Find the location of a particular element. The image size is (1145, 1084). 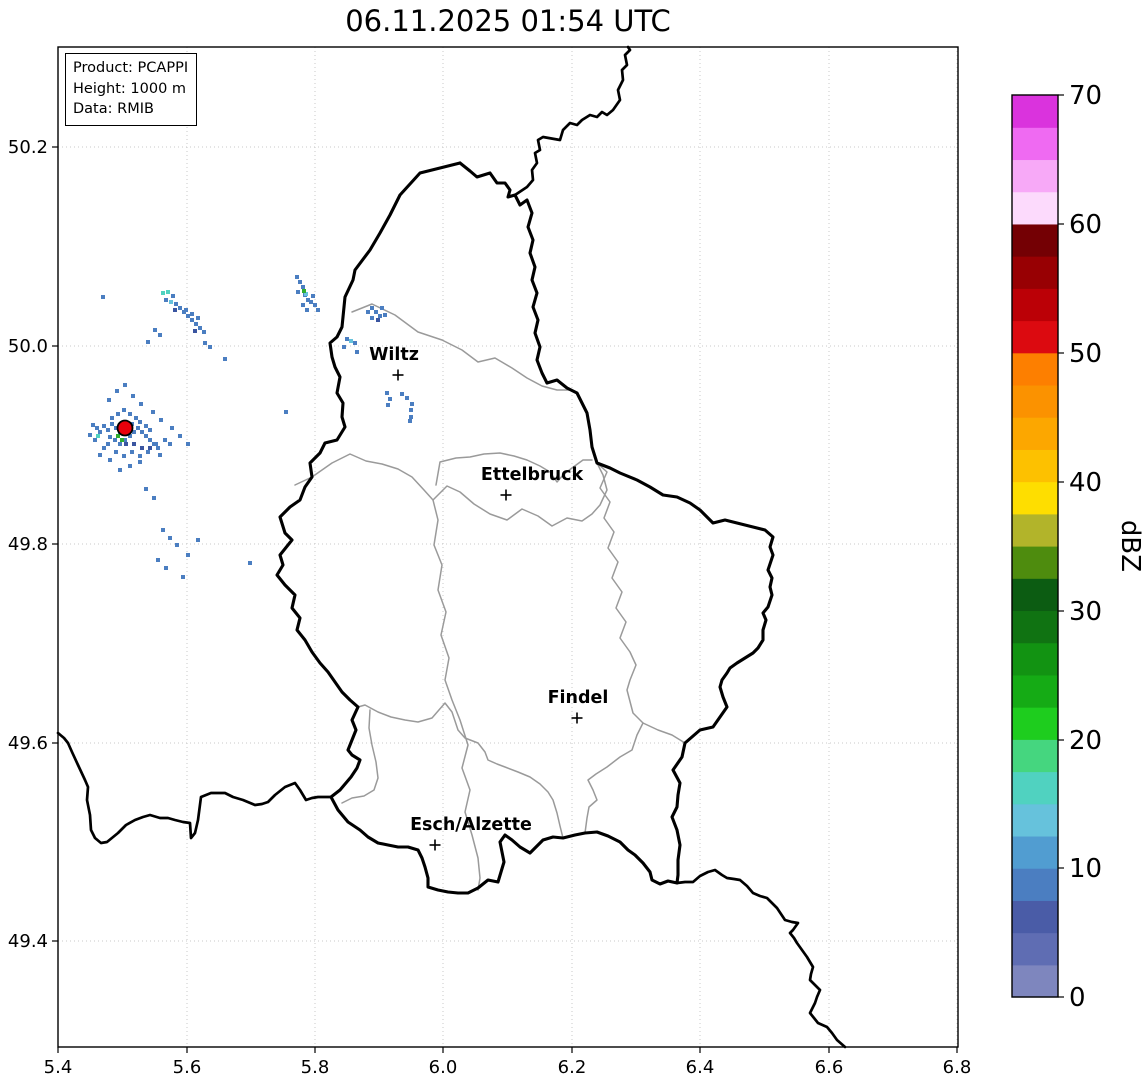

y-tick-label: 49.8 is located at coordinates (28, 544).